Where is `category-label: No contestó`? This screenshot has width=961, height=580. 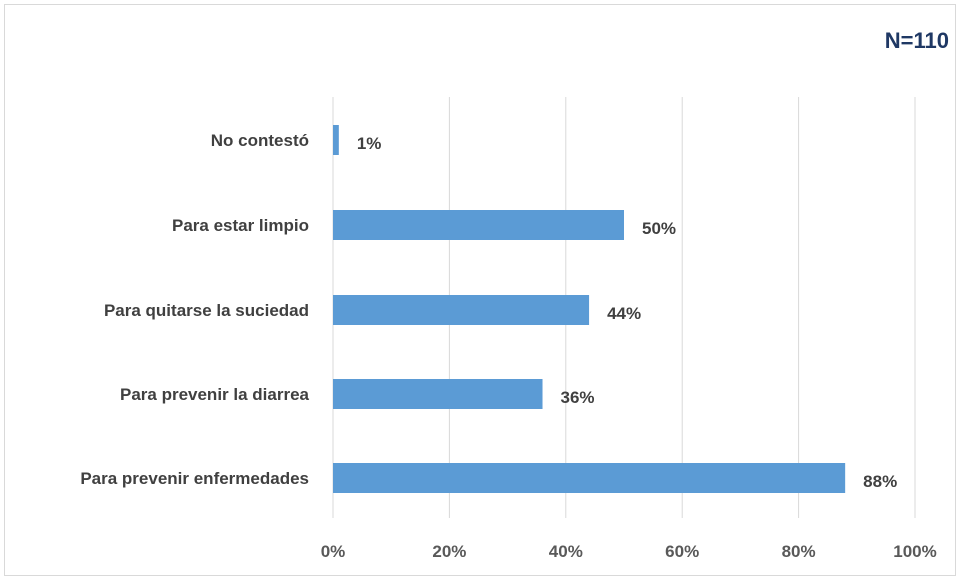 category-label: No contestó is located at coordinates (260, 140).